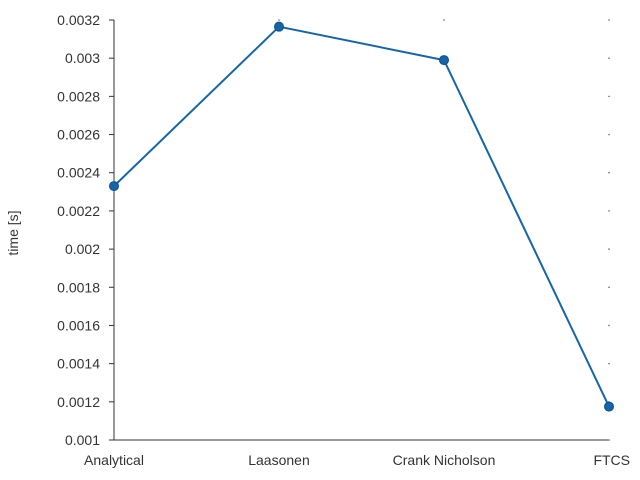  What do you see at coordinates (13, 232) in the screenshot?
I see `y-axis-title: time [s]` at bounding box center [13, 232].